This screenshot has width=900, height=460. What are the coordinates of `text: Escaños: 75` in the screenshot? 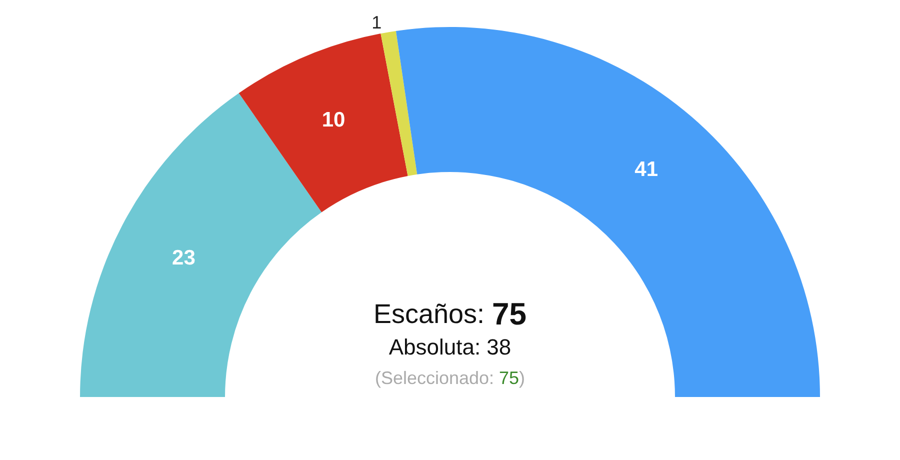 It's located at (450, 314).